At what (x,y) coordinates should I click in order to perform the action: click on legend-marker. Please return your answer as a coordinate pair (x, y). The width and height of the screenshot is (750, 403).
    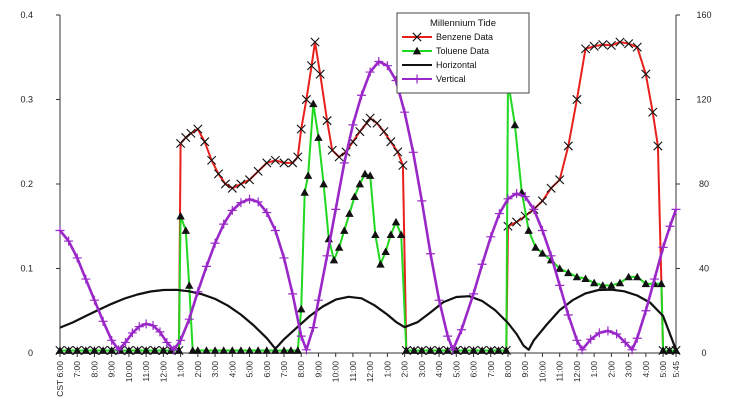
    Looking at the image, I should click on (417, 79).